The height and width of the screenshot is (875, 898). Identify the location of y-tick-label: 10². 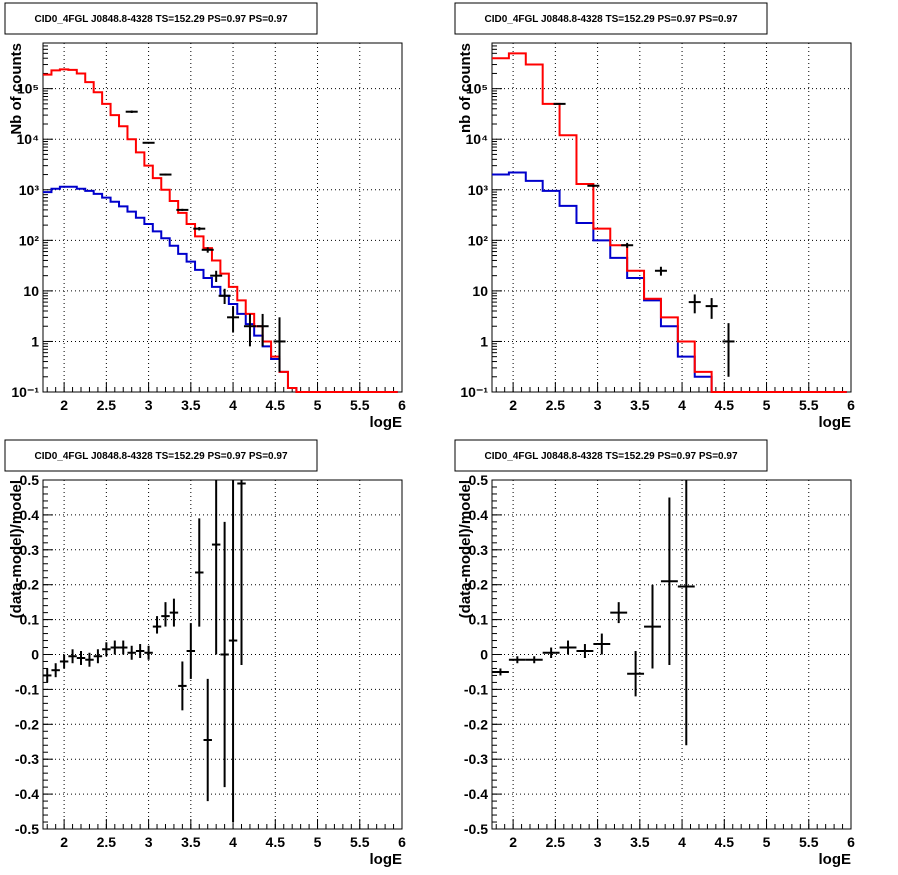
(478, 240).